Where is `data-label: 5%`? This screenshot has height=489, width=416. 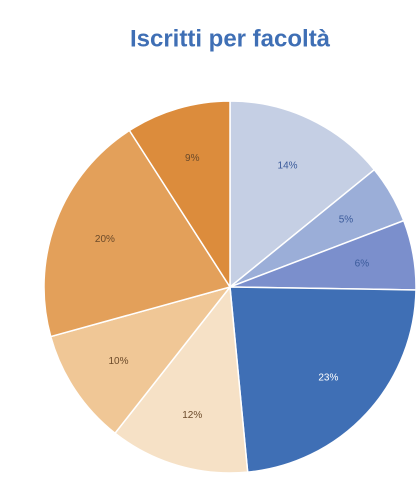 data-label: 5% is located at coordinates (346, 220).